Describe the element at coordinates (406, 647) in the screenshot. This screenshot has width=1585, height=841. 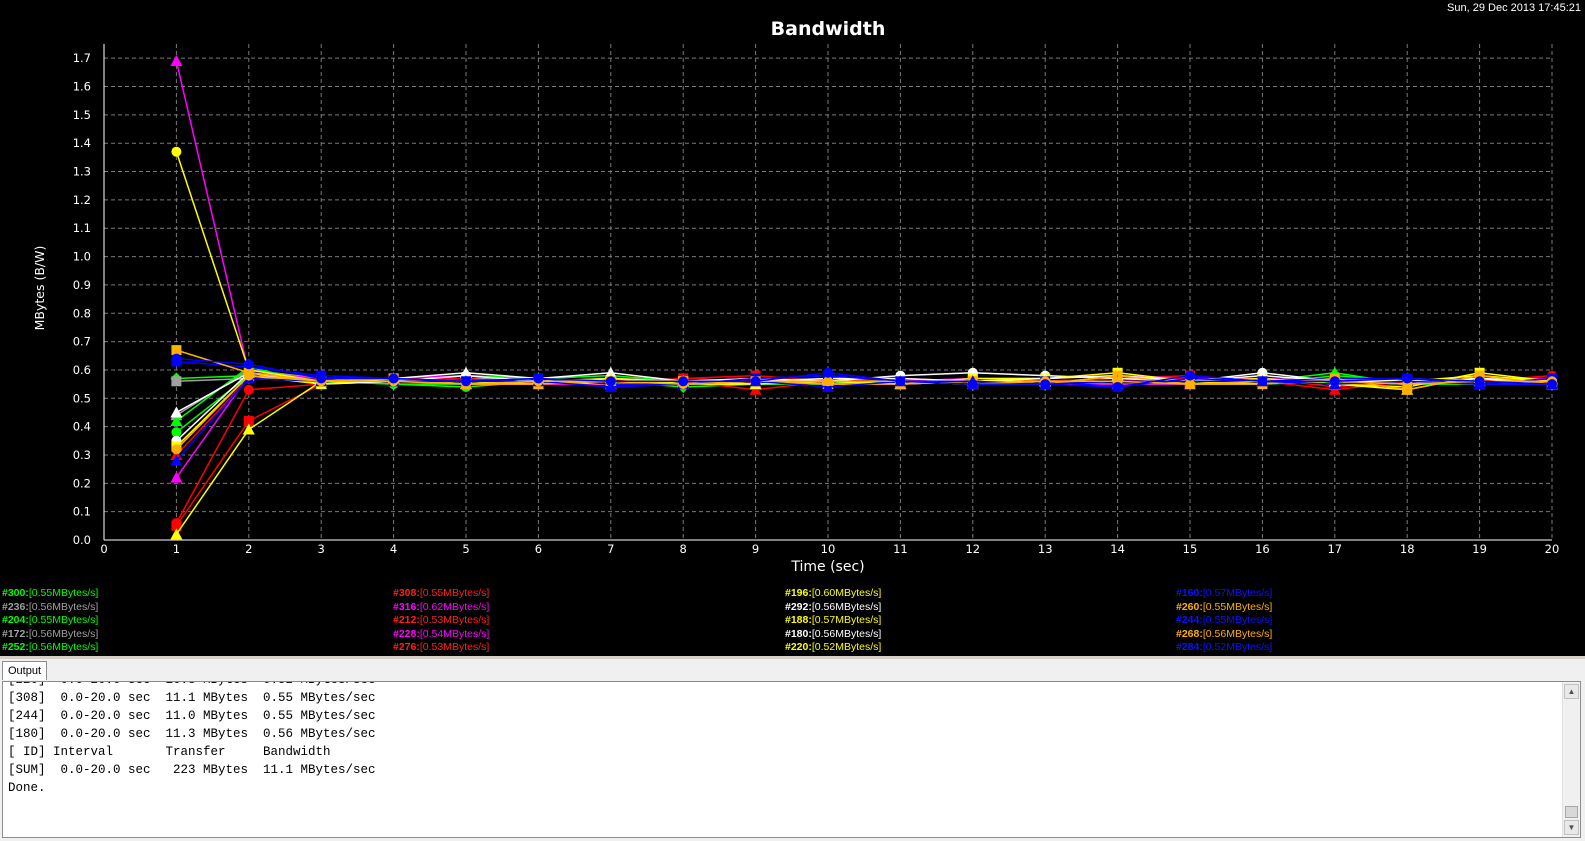
I see `legend-stream-id: #276:` at that location.